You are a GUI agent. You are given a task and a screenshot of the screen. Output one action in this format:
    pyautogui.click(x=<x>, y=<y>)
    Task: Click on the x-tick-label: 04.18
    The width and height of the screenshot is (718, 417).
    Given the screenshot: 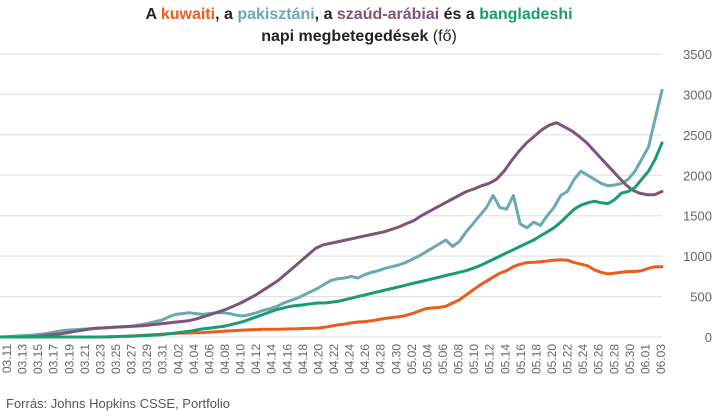 What is the action you would take?
    pyautogui.click(x=303, y=359)
    